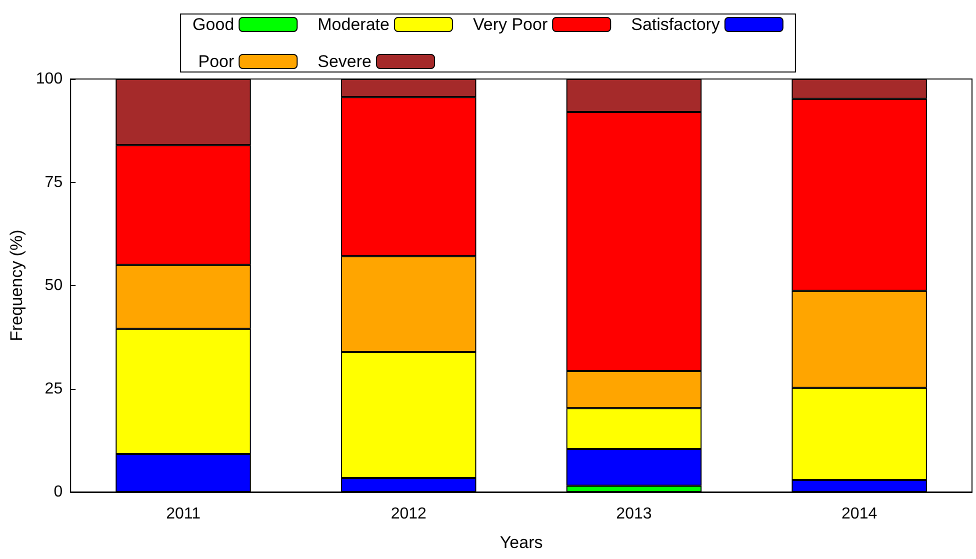  What do you see at coordinates (408, 514) in the screenshot?
I see `x-tick-label: 2012` at bounding box center [408, 514].